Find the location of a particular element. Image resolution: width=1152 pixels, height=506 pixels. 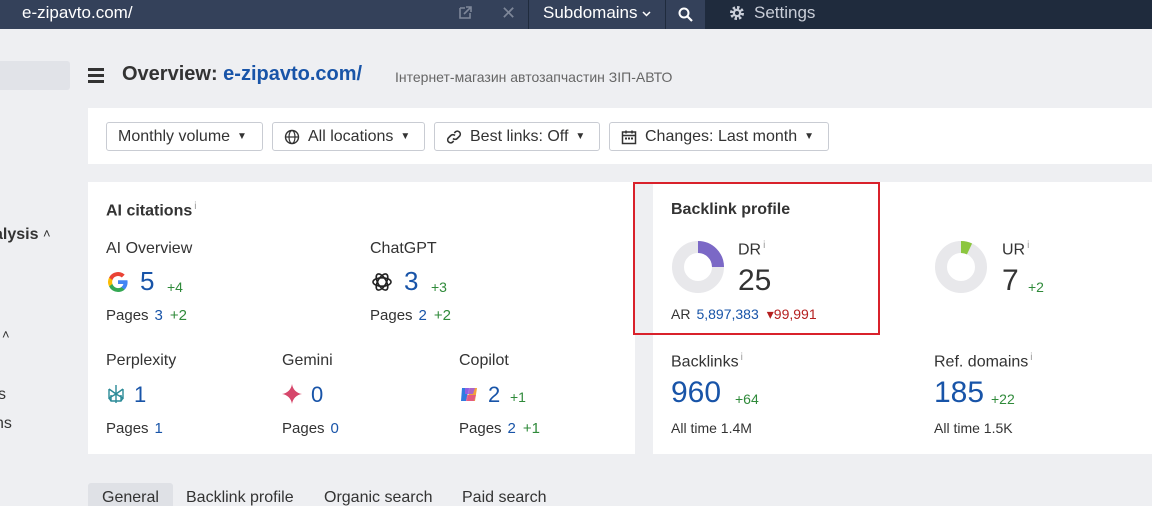

changes-filter: Changes: Last month ▼ is located at coordinates (719, 136).